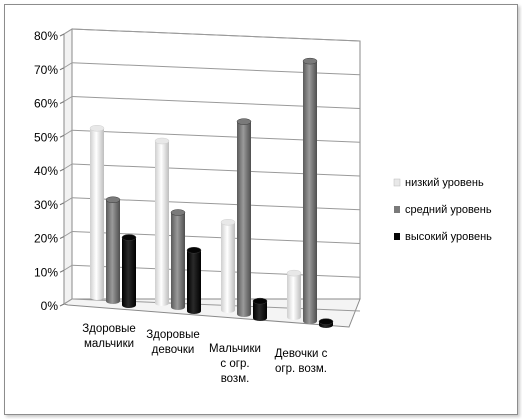 Image resolution: width=522 pixels, height=419 pixels. I want to click on y-tick-label: 40%, so click(46, 171).